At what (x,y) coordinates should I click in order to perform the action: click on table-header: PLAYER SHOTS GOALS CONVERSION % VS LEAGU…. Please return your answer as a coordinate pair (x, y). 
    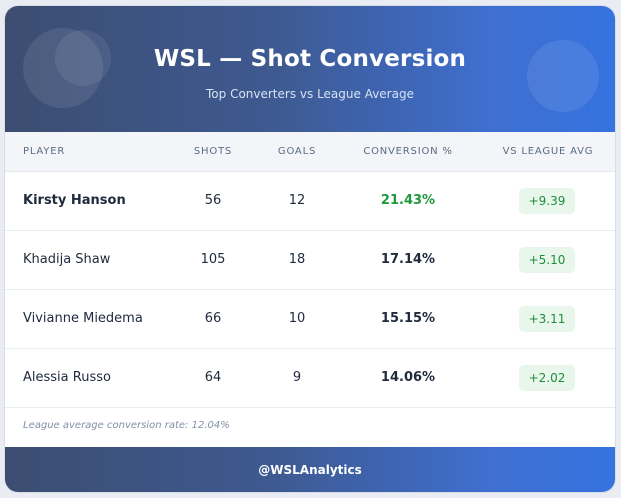
    Looking at the image, I should click on (310, 152).